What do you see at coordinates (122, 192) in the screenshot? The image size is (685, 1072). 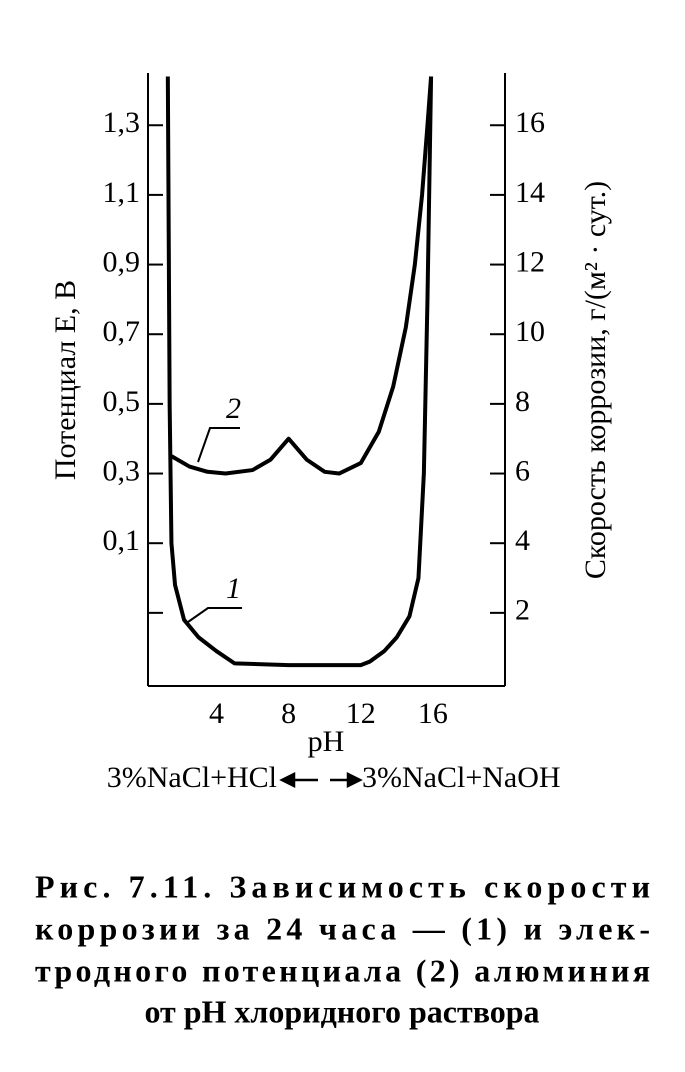 I see `y-tick-label: 1,1` at bounding box center [122, 192].